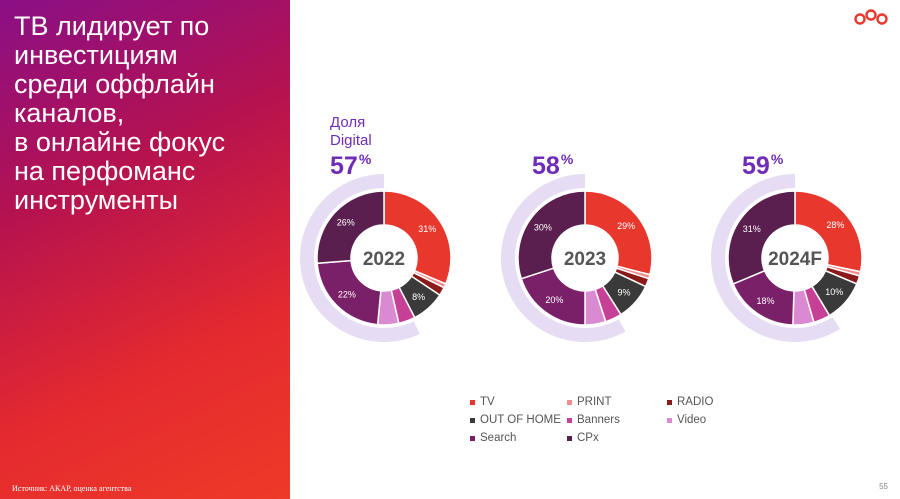  Describe the element at coordinates (348, 122) in the screenshot. I see `caption-line: Доля` at that location.